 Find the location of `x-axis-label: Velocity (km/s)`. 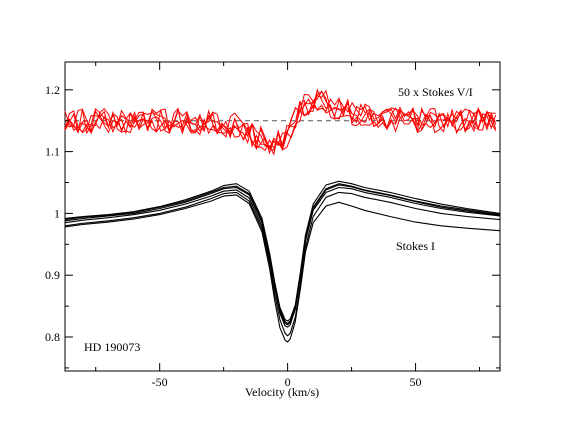

x-axis-label: Velocity (km/s) is located at coordinates (282, 392).